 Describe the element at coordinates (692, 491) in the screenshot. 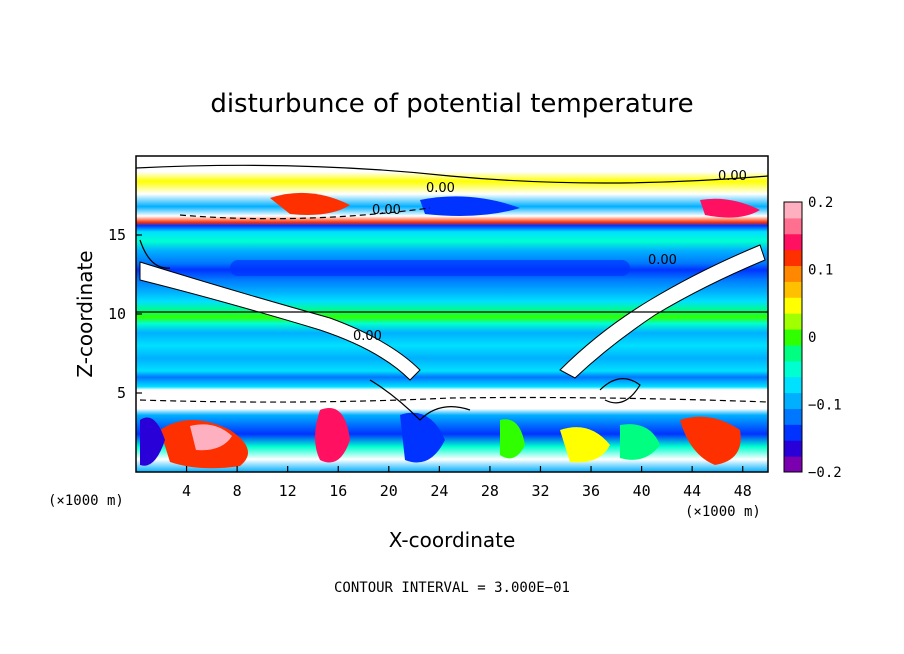

I see `x-tick-label: 44` at that location.